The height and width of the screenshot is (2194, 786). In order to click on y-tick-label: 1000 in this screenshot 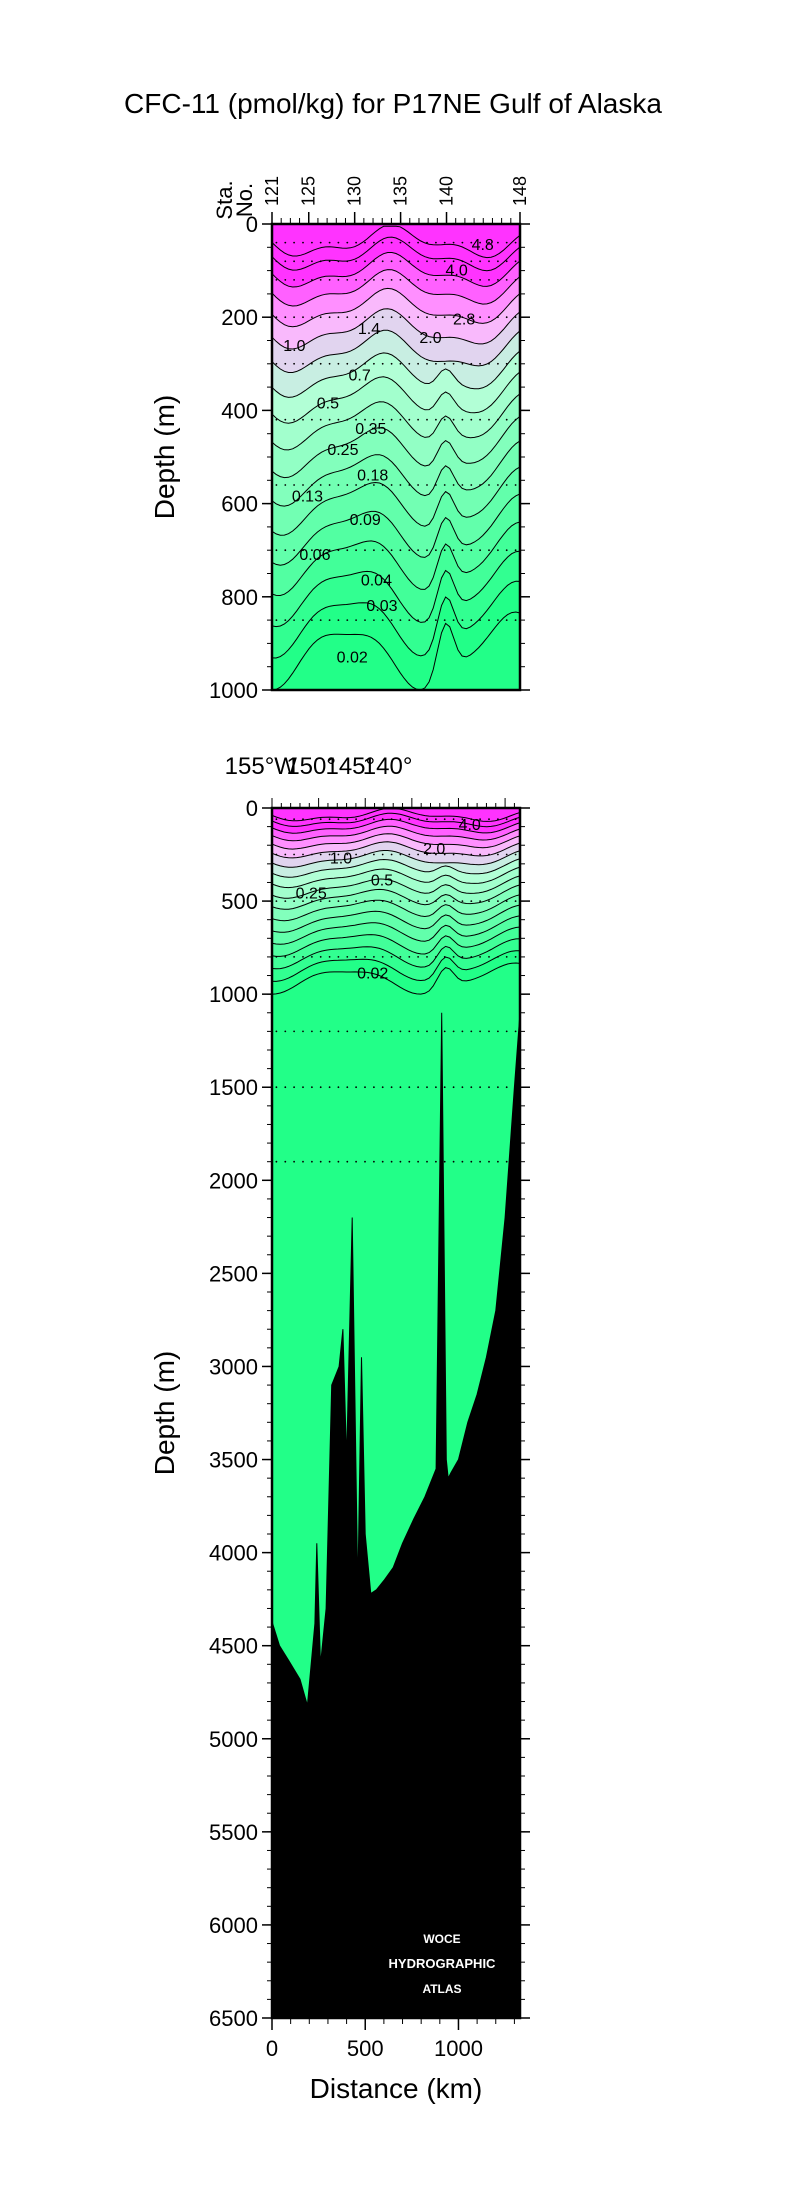, I will do `click(233, 690)`.